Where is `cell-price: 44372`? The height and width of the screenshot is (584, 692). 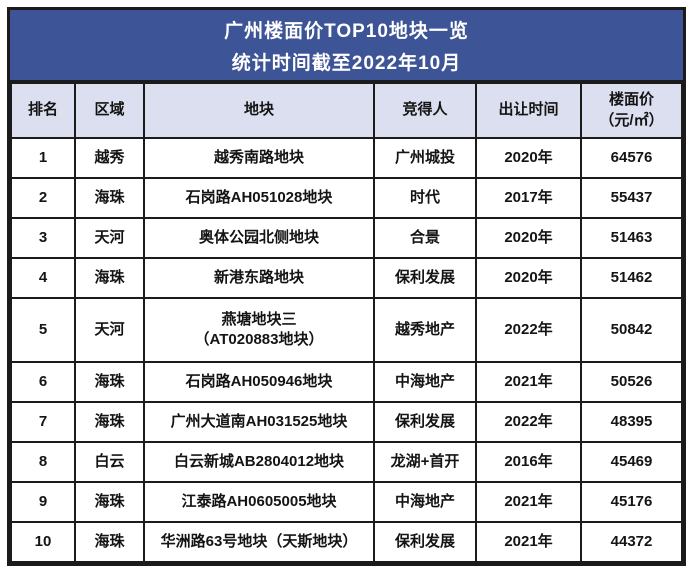
cell-price: 44372 is located at coordinates (631, 542).